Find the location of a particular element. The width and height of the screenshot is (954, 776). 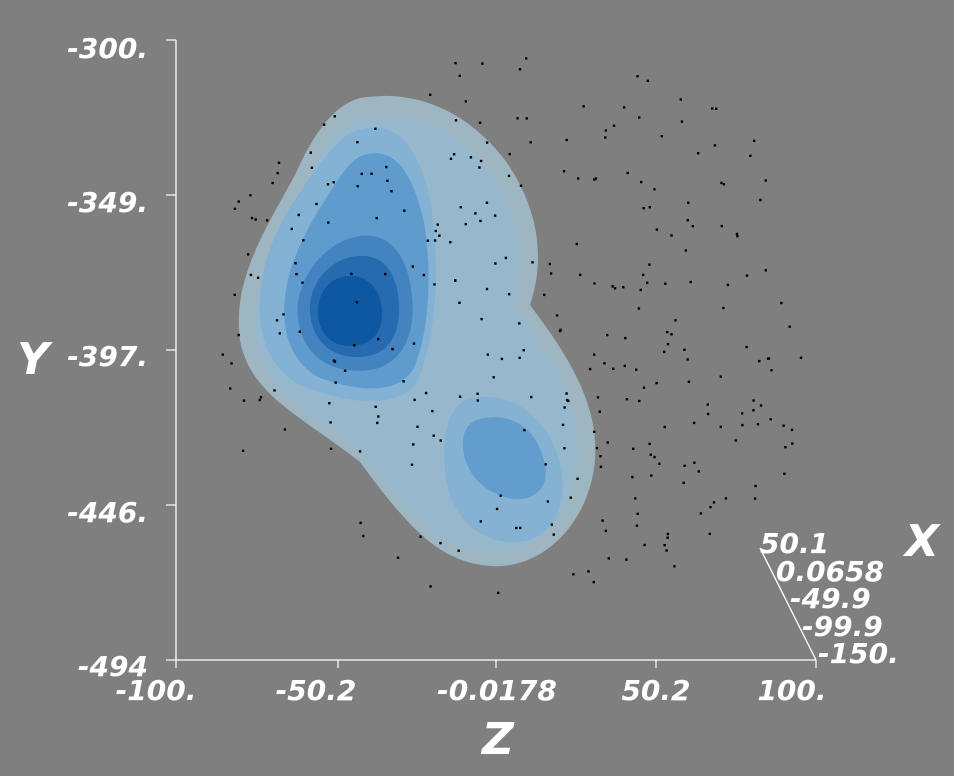

z-tick-label: -50.2 is located at coordinates (316, 690).